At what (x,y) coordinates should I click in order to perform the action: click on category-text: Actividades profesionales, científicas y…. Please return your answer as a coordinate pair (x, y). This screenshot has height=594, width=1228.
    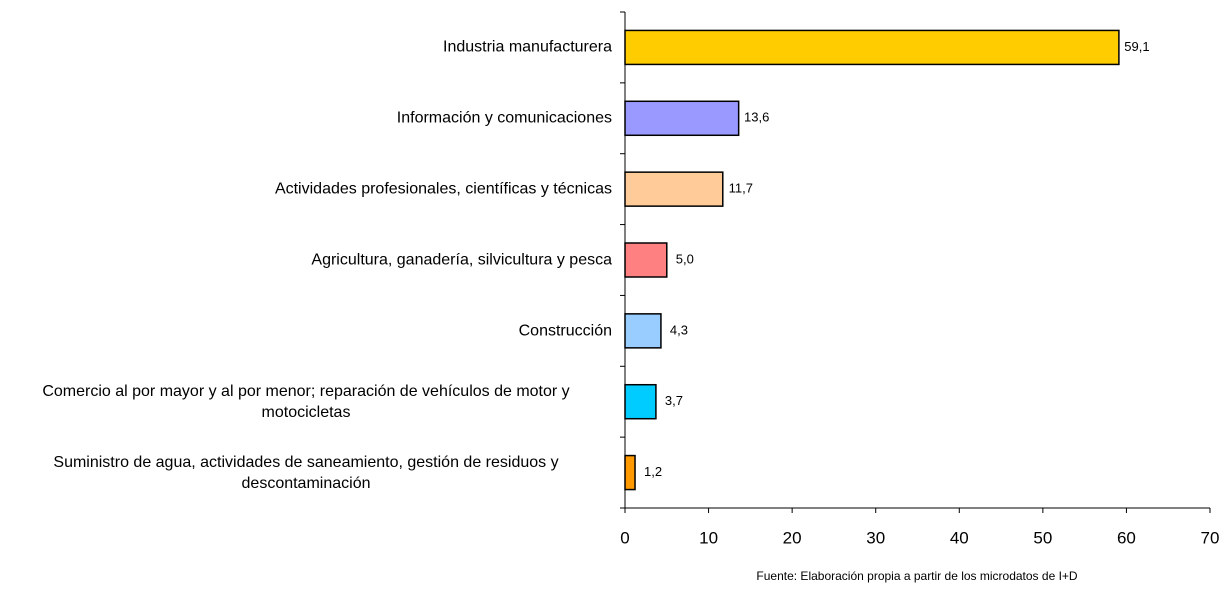
    Looking at the image, I should click on (443, 189).